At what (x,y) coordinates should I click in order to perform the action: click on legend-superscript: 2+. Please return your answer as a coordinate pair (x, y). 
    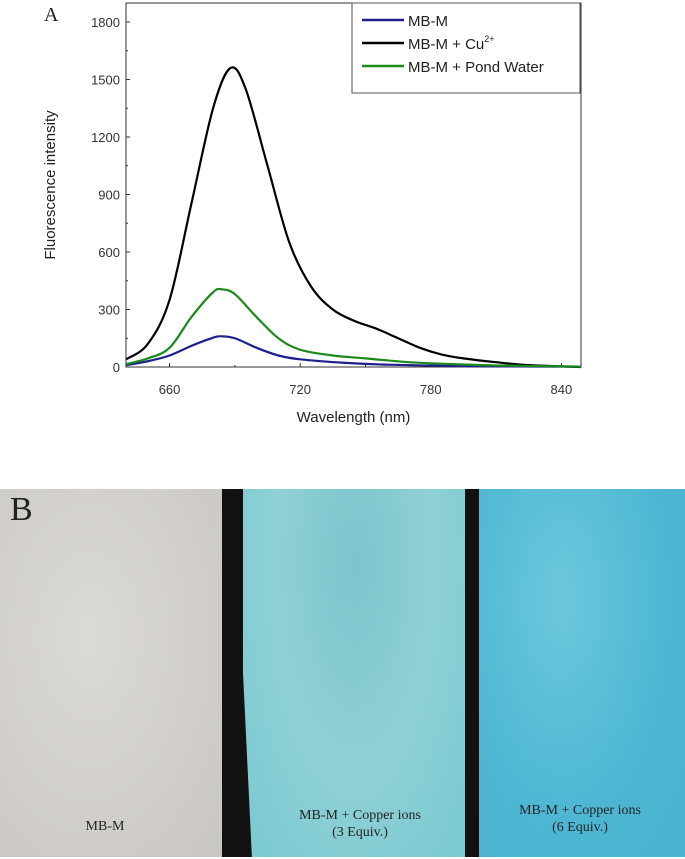
    Looking at the image, I should click on (489, 39).